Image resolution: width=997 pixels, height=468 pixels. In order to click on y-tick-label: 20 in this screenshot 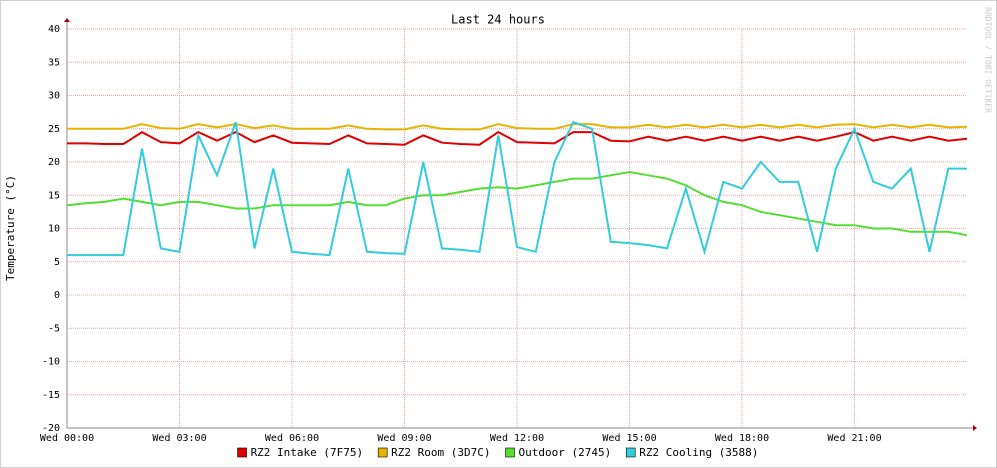, I will do `click(54, 162)`.